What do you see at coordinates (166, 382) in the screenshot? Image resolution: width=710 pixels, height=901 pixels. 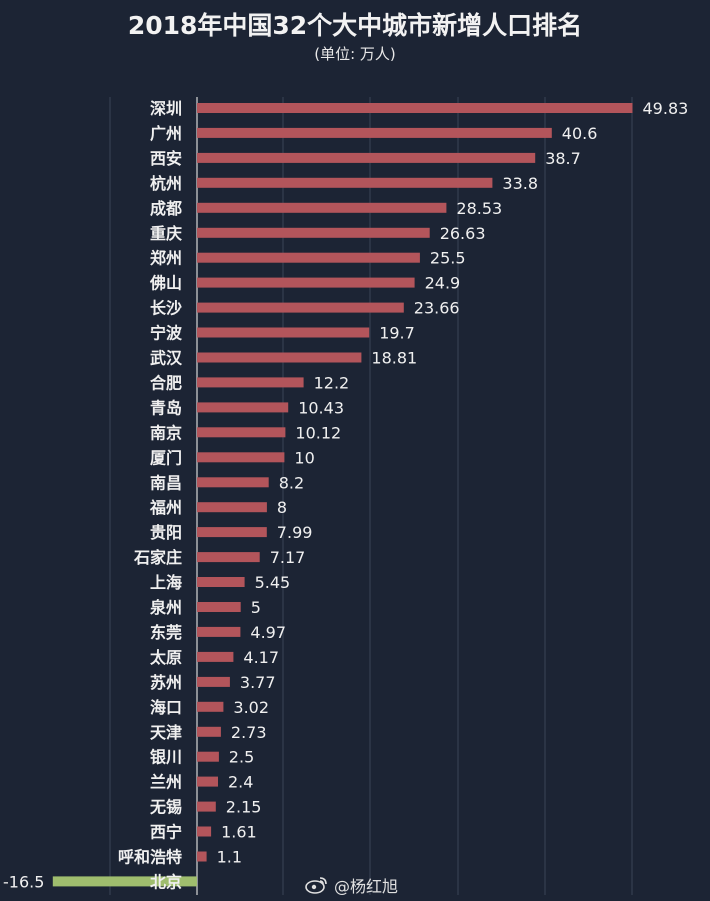 I see `category-label: 合肥` at bounding box center [166, 382].